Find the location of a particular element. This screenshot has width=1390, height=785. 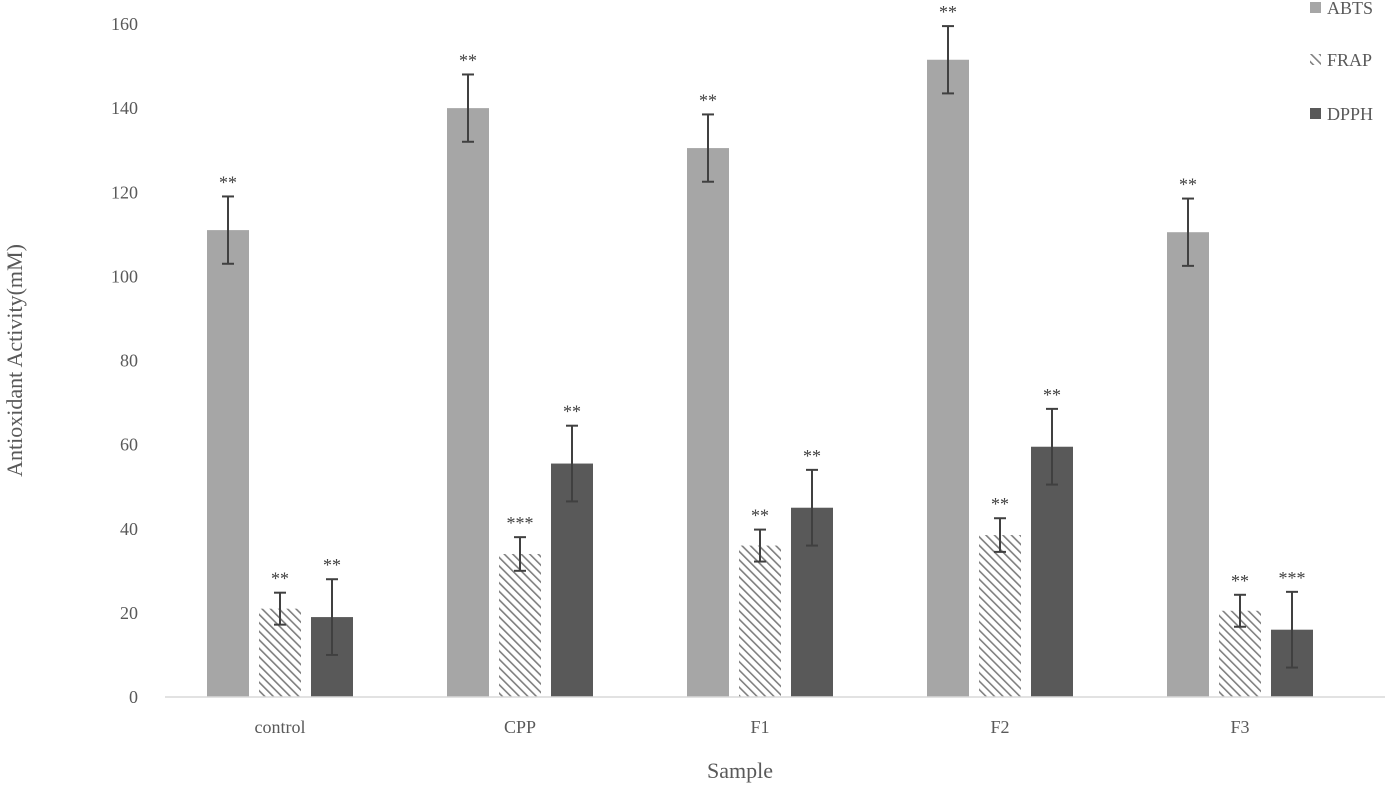

y-tick-label: 160 is located at coordinates (124, 24).